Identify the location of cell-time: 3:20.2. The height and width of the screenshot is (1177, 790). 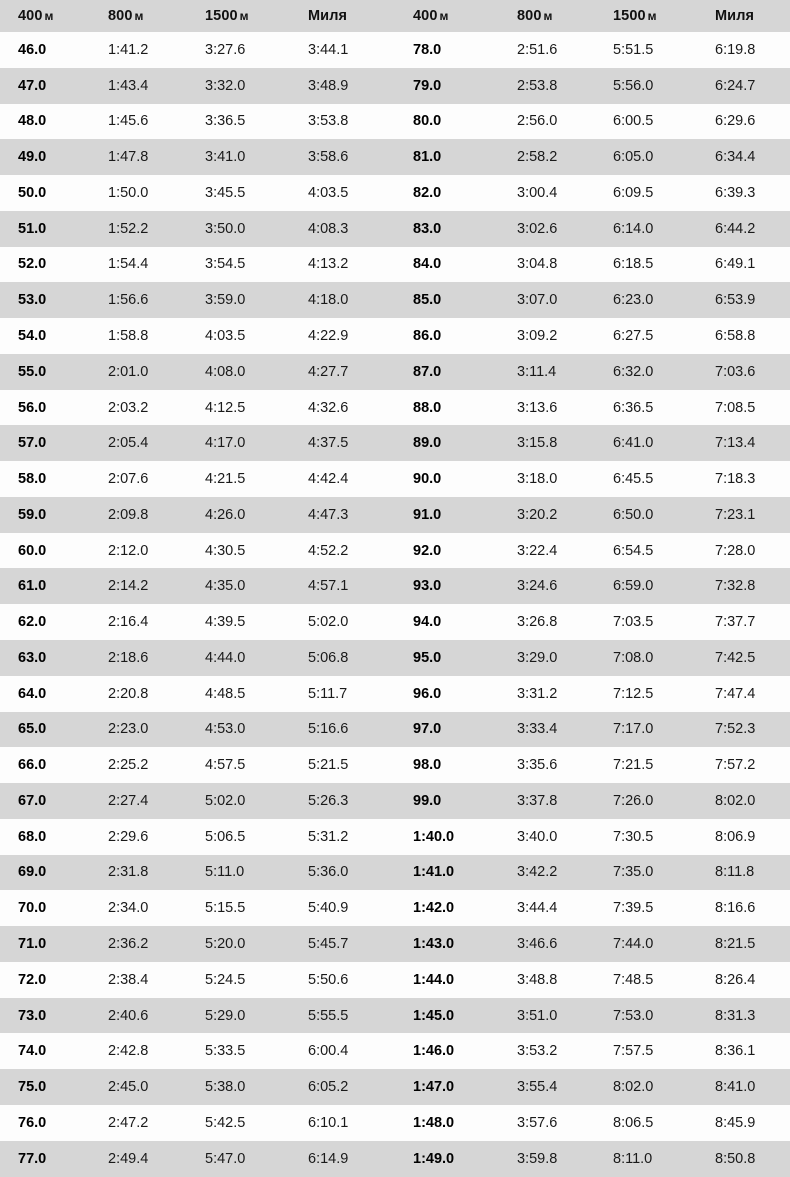
(547, 514).